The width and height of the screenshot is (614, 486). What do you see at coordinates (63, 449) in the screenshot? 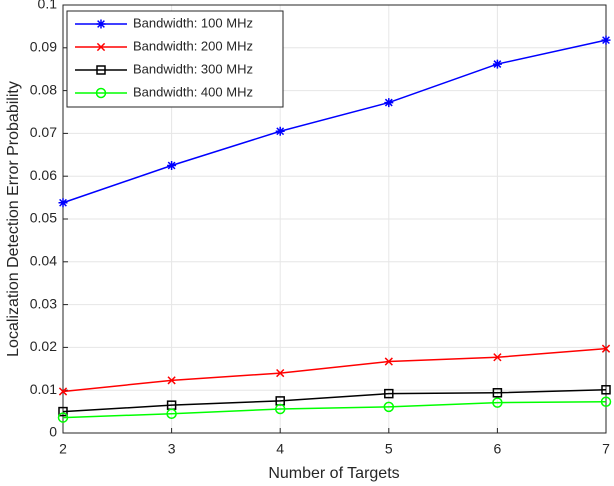
I see `x-tick-label: 2` at bounding box center [63, 449].